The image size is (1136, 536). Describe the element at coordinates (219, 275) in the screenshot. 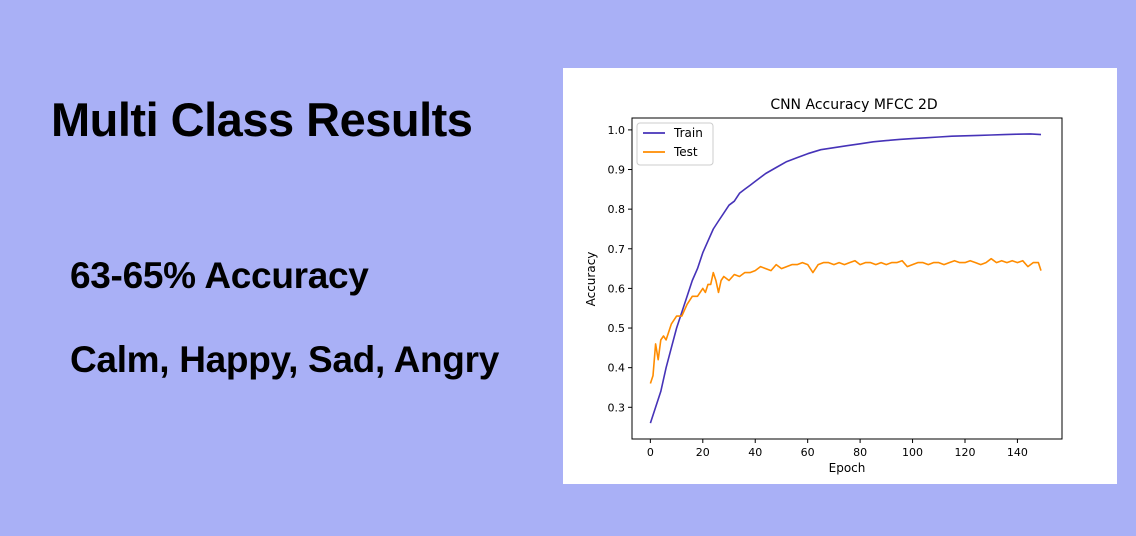

I see `bullet-accuracy: 63-65% Accuracy` at that location.